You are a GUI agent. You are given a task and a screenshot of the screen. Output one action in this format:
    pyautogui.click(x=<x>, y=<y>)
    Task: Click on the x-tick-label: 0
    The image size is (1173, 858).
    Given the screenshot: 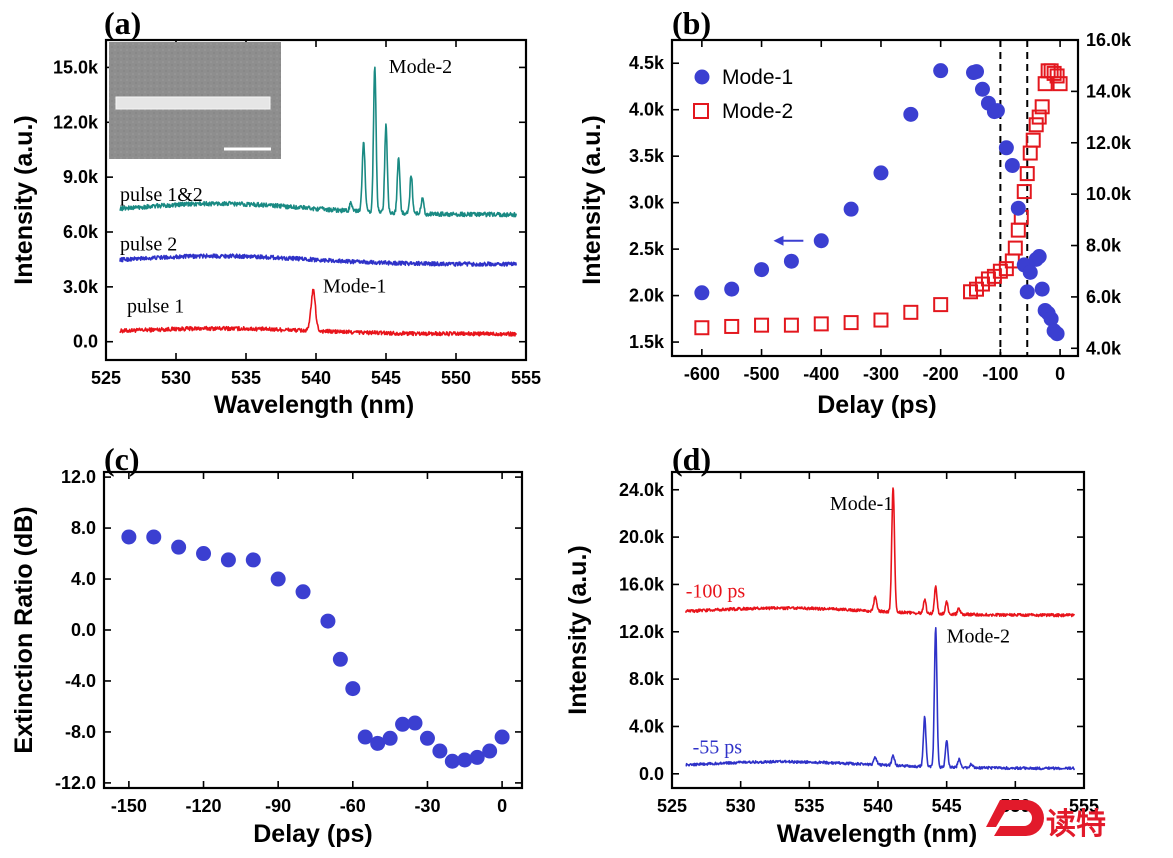 What is the action you would take?
    pyautogui.click(x=1060, y=374)
    